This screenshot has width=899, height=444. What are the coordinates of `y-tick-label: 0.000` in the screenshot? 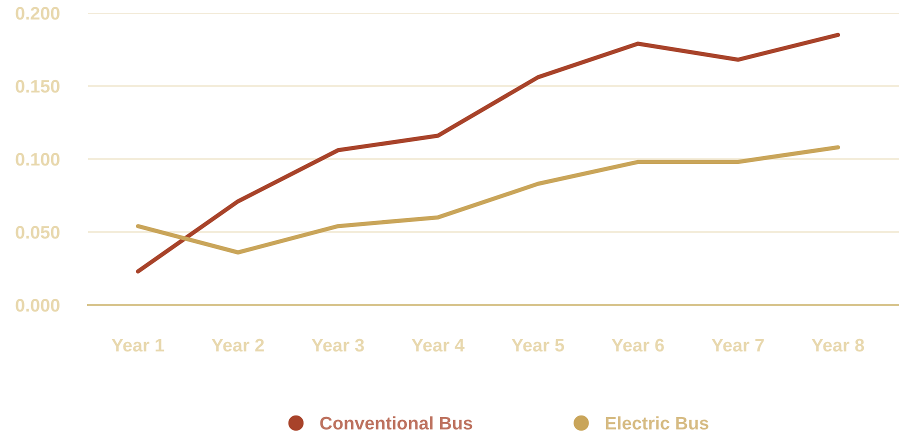 It's located at (38, 305).